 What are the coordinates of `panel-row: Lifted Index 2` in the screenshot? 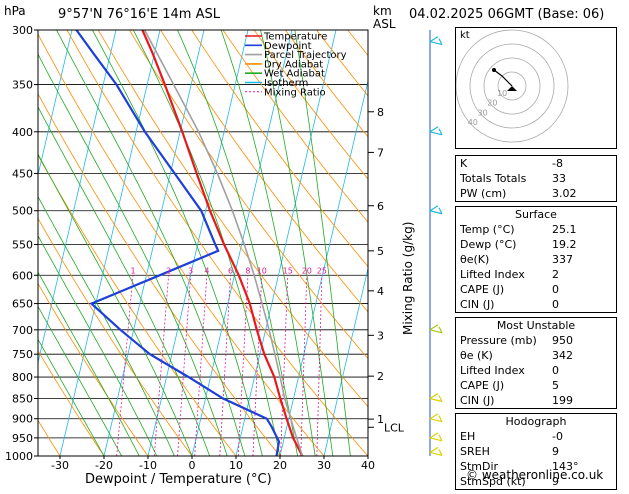 It's located at (536, 274).